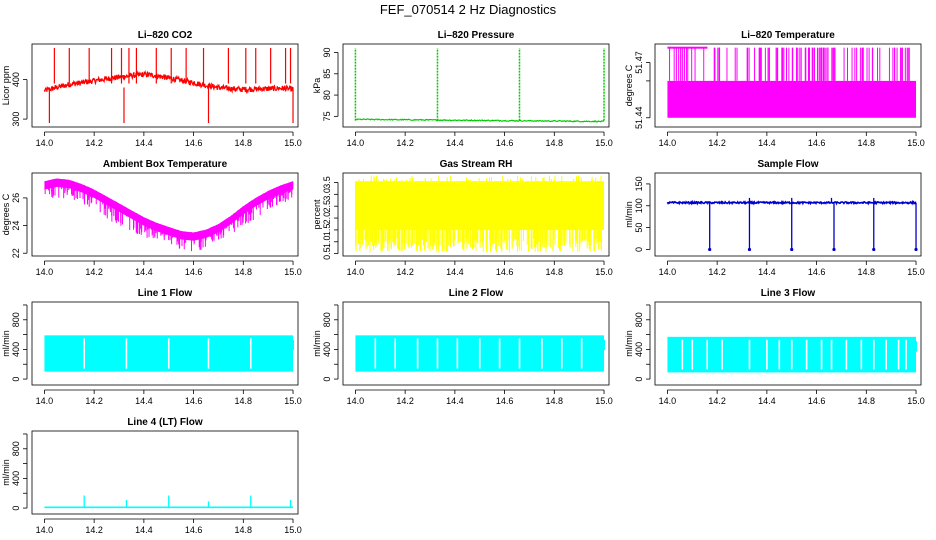  What do you see at coordinates (330, 84) in the screenshot?
I see `y-axis: 75 80 85 90` at bounding box center [330, 84].